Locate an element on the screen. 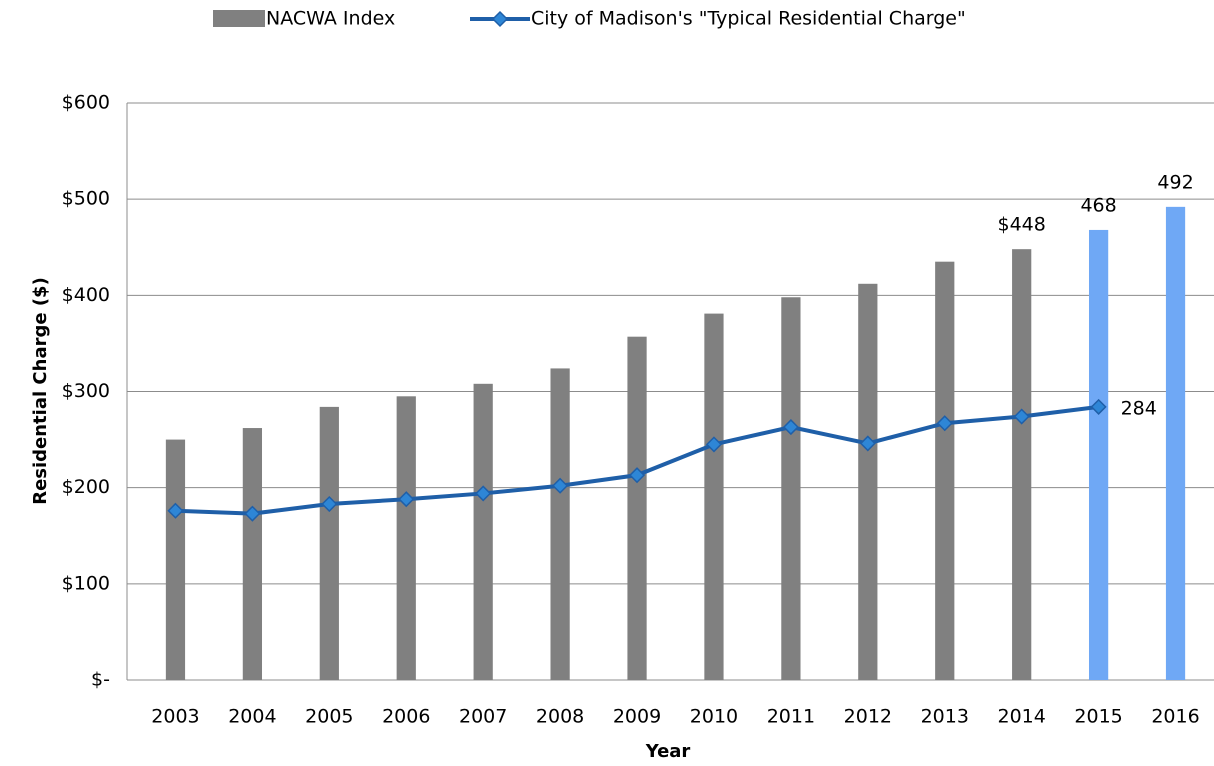 The image size is (1214, 766). data-label: 284 is located at coordinates (1139, 408).